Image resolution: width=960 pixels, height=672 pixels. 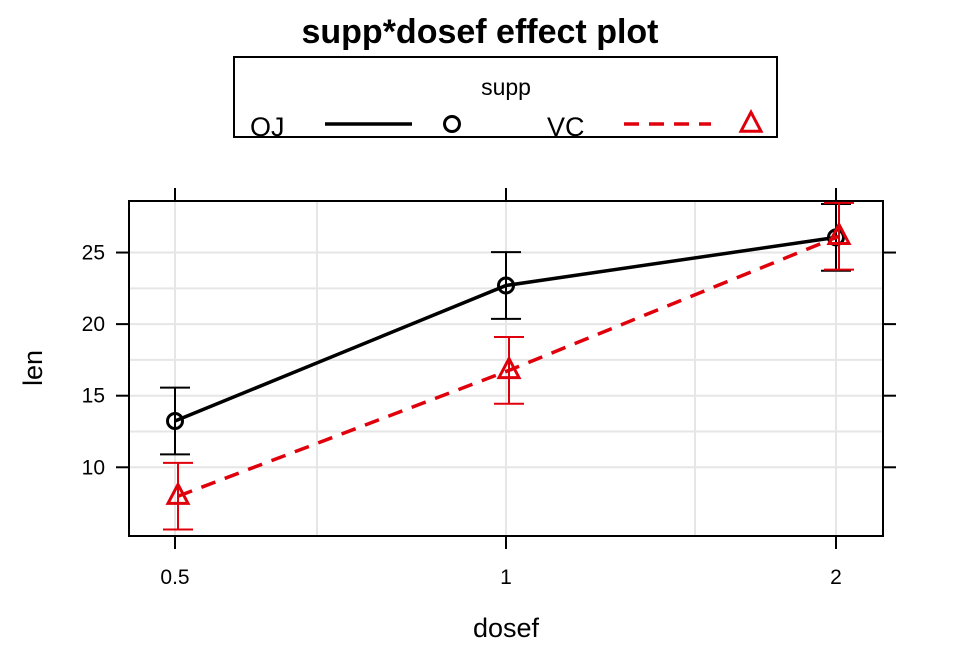 What do you see at coordinates (506, 577) in the screenshot?
I see `x-tick-label: 1` at bounding box center [506, 577].